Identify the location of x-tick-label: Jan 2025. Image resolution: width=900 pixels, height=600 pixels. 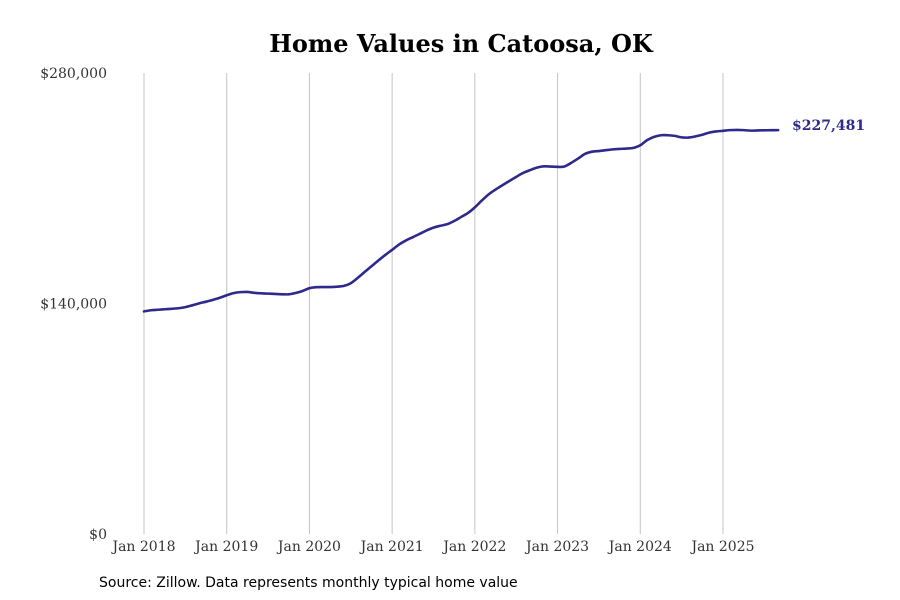
(721, 547).